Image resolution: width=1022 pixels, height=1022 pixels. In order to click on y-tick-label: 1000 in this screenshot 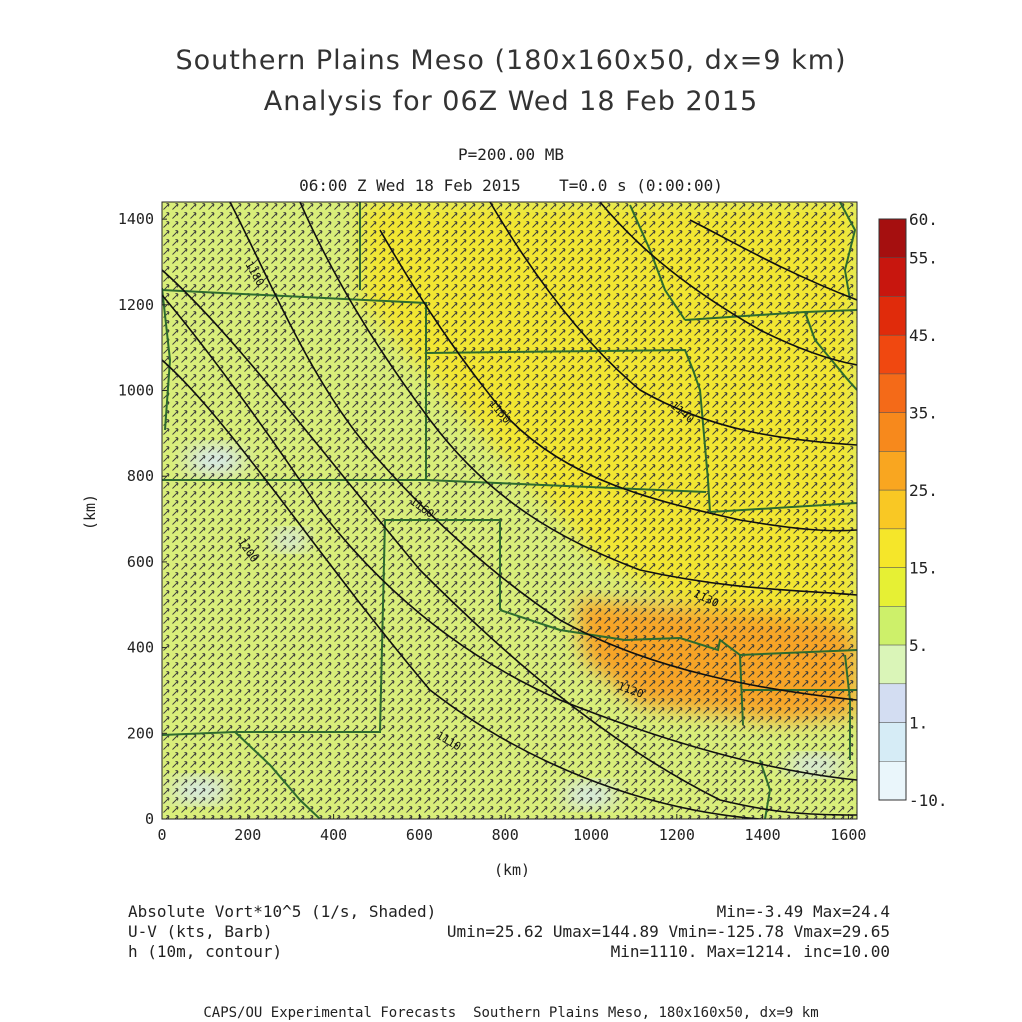, I will do `click(136, 391)`.